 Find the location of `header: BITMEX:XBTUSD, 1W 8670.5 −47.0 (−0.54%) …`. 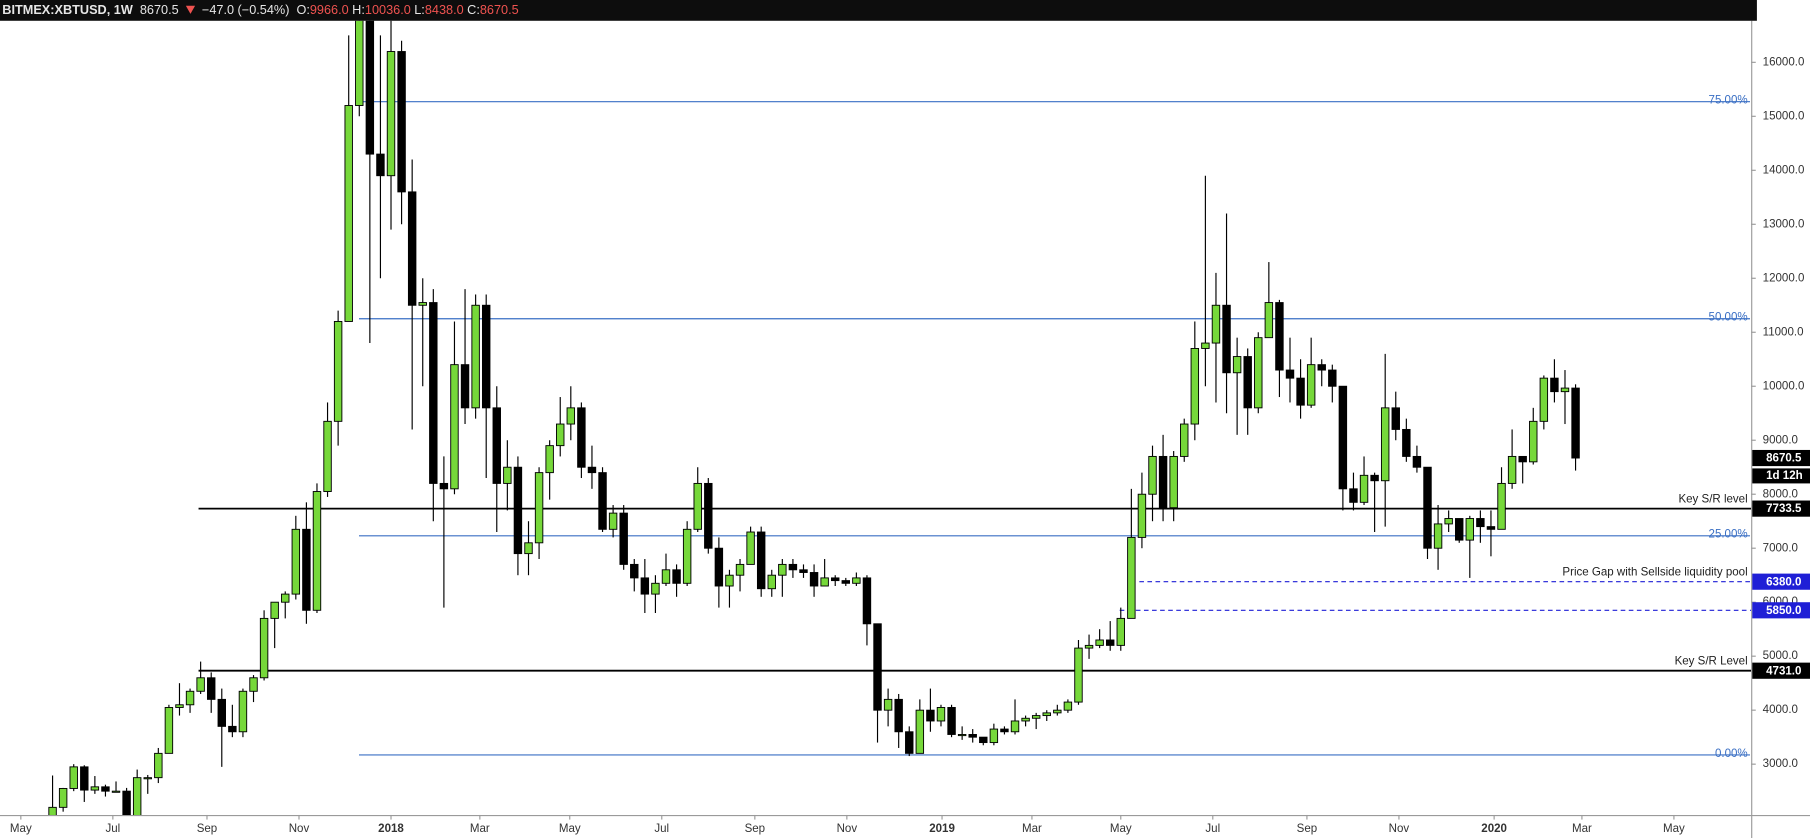

header: BITMEX:XBTUSD, 1W 8670.5 −47.0 (−0.54%) … is located at coordinates (878, 10).